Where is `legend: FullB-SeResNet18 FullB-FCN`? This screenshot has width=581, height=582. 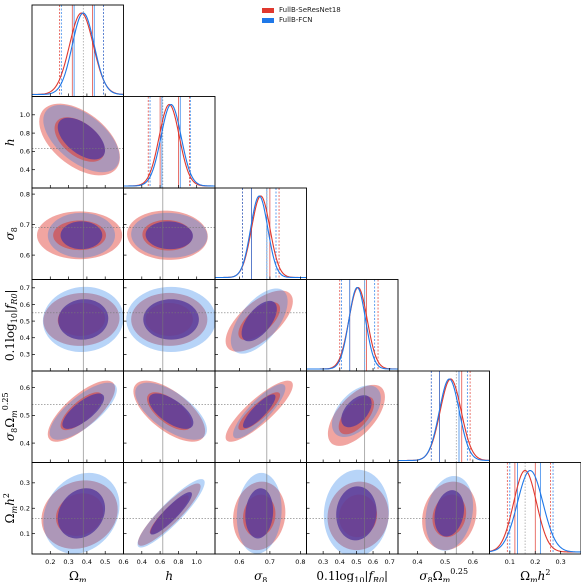 legend: FullB-SeResNet18 FullB-FCN is located at coordinates (301, 15).